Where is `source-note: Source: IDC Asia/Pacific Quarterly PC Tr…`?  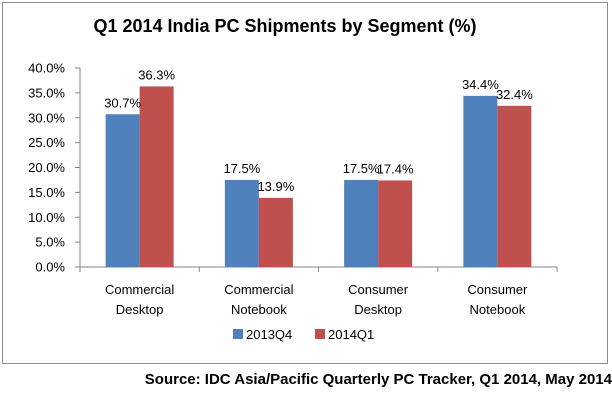 source-note: Source: IDC Asia/Pacific Quarterly PC Tr… is located at coordinates (378, 379).